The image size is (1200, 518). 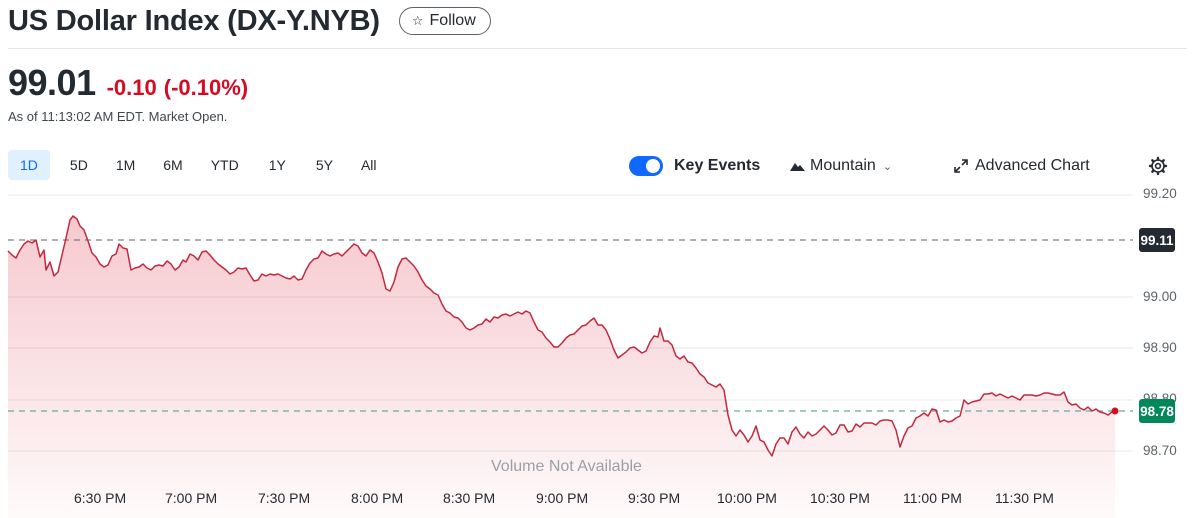 What do you see at coordinates (29, 165) in the screenshot?
I see `tab-1d: 1D` at bounding box center [29, 165].